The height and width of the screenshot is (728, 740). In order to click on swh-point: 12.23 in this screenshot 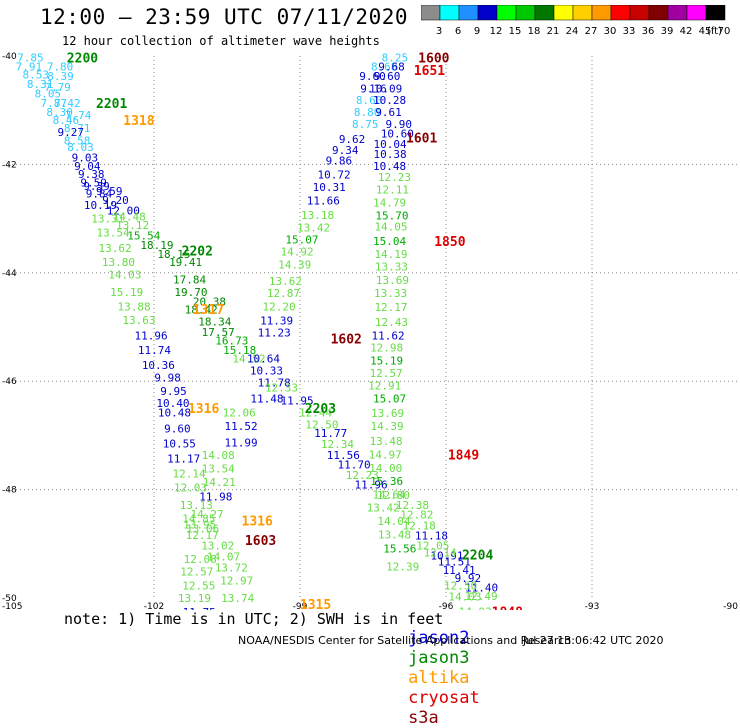, I will do `click(362, 475)`.